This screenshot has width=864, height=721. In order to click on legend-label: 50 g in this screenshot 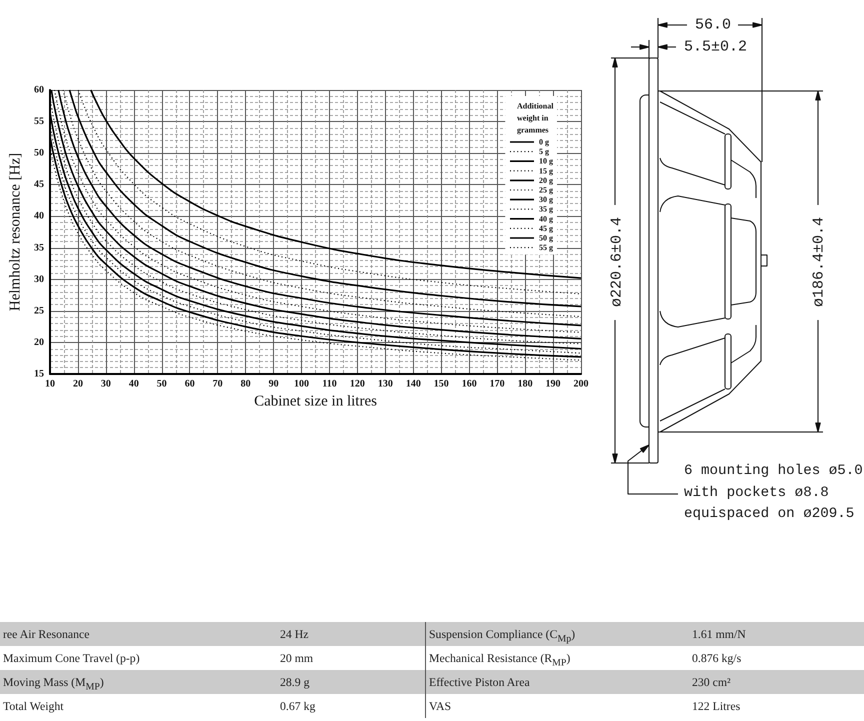, I will do `click(546, 238)`.